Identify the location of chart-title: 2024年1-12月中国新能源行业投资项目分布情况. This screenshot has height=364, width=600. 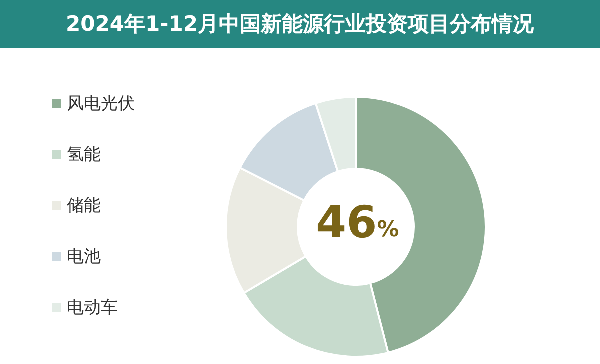
(300, 24).